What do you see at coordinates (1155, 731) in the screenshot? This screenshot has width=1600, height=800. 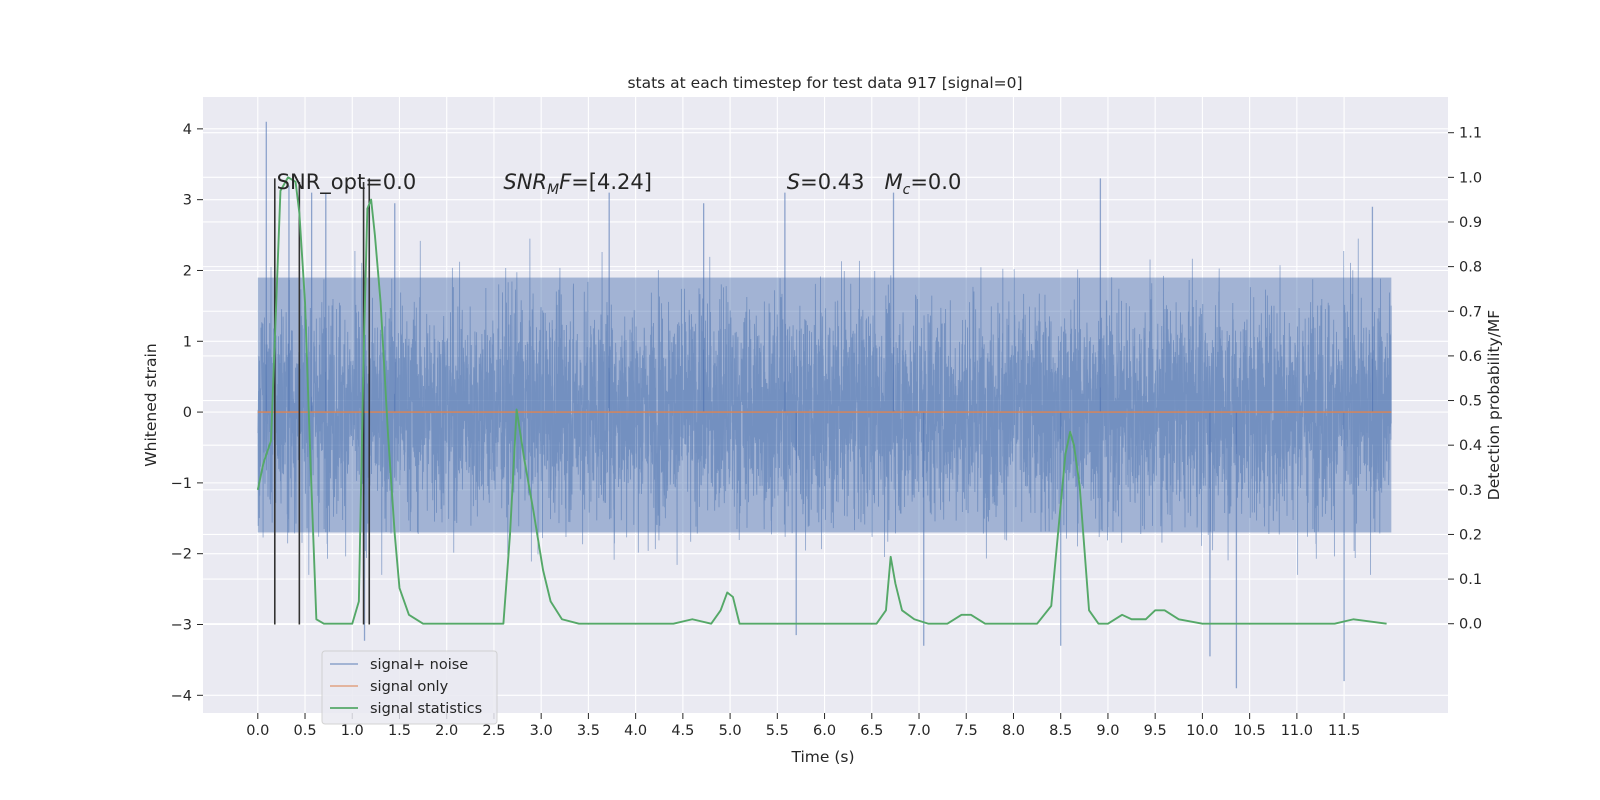 I see `x-tick-label-19: 9.5` at bounding box center [1155, 731].